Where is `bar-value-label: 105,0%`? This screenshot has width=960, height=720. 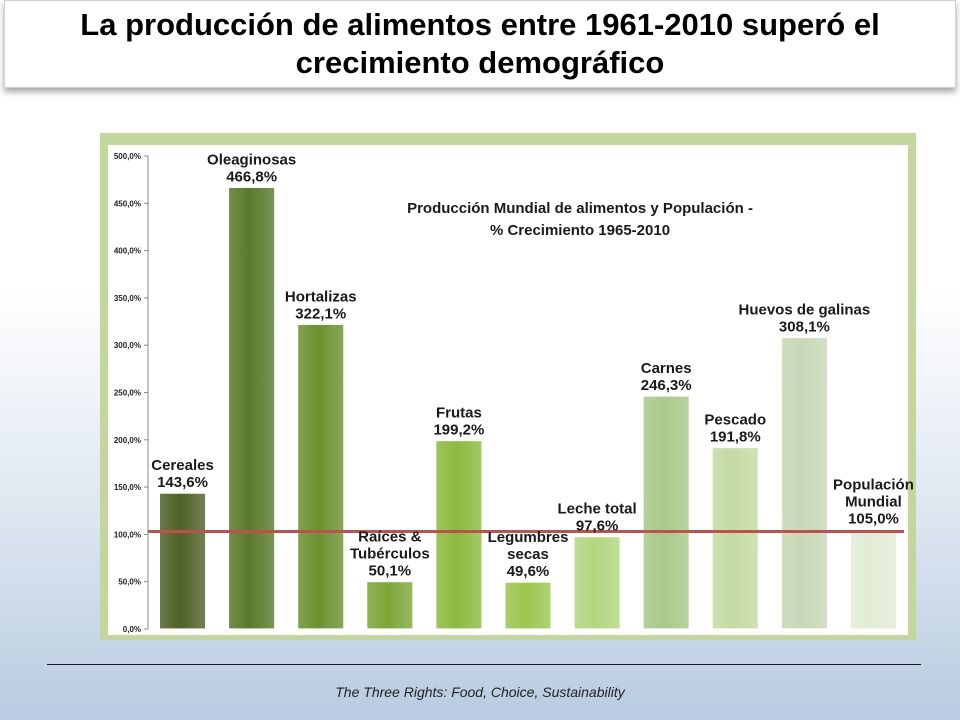 bar-value-label: 105,0% is located at coordinates (873, 519).